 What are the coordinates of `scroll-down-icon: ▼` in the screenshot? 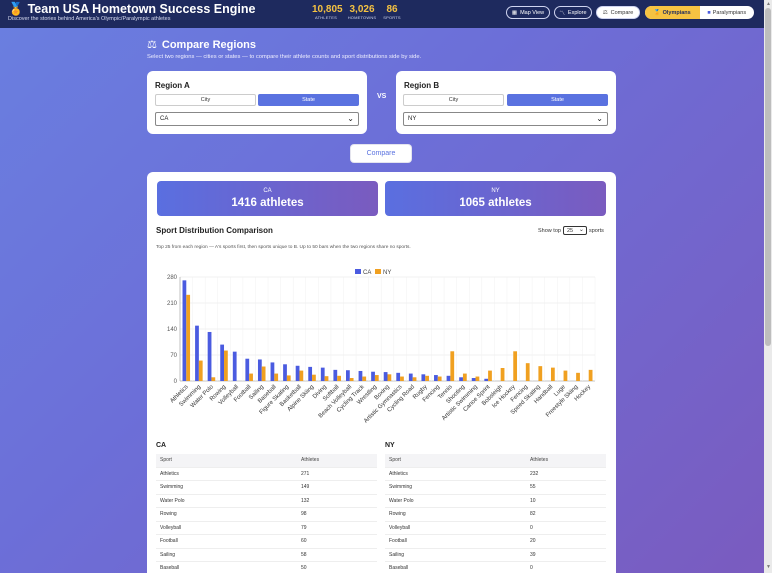 It's located at (768, 567).